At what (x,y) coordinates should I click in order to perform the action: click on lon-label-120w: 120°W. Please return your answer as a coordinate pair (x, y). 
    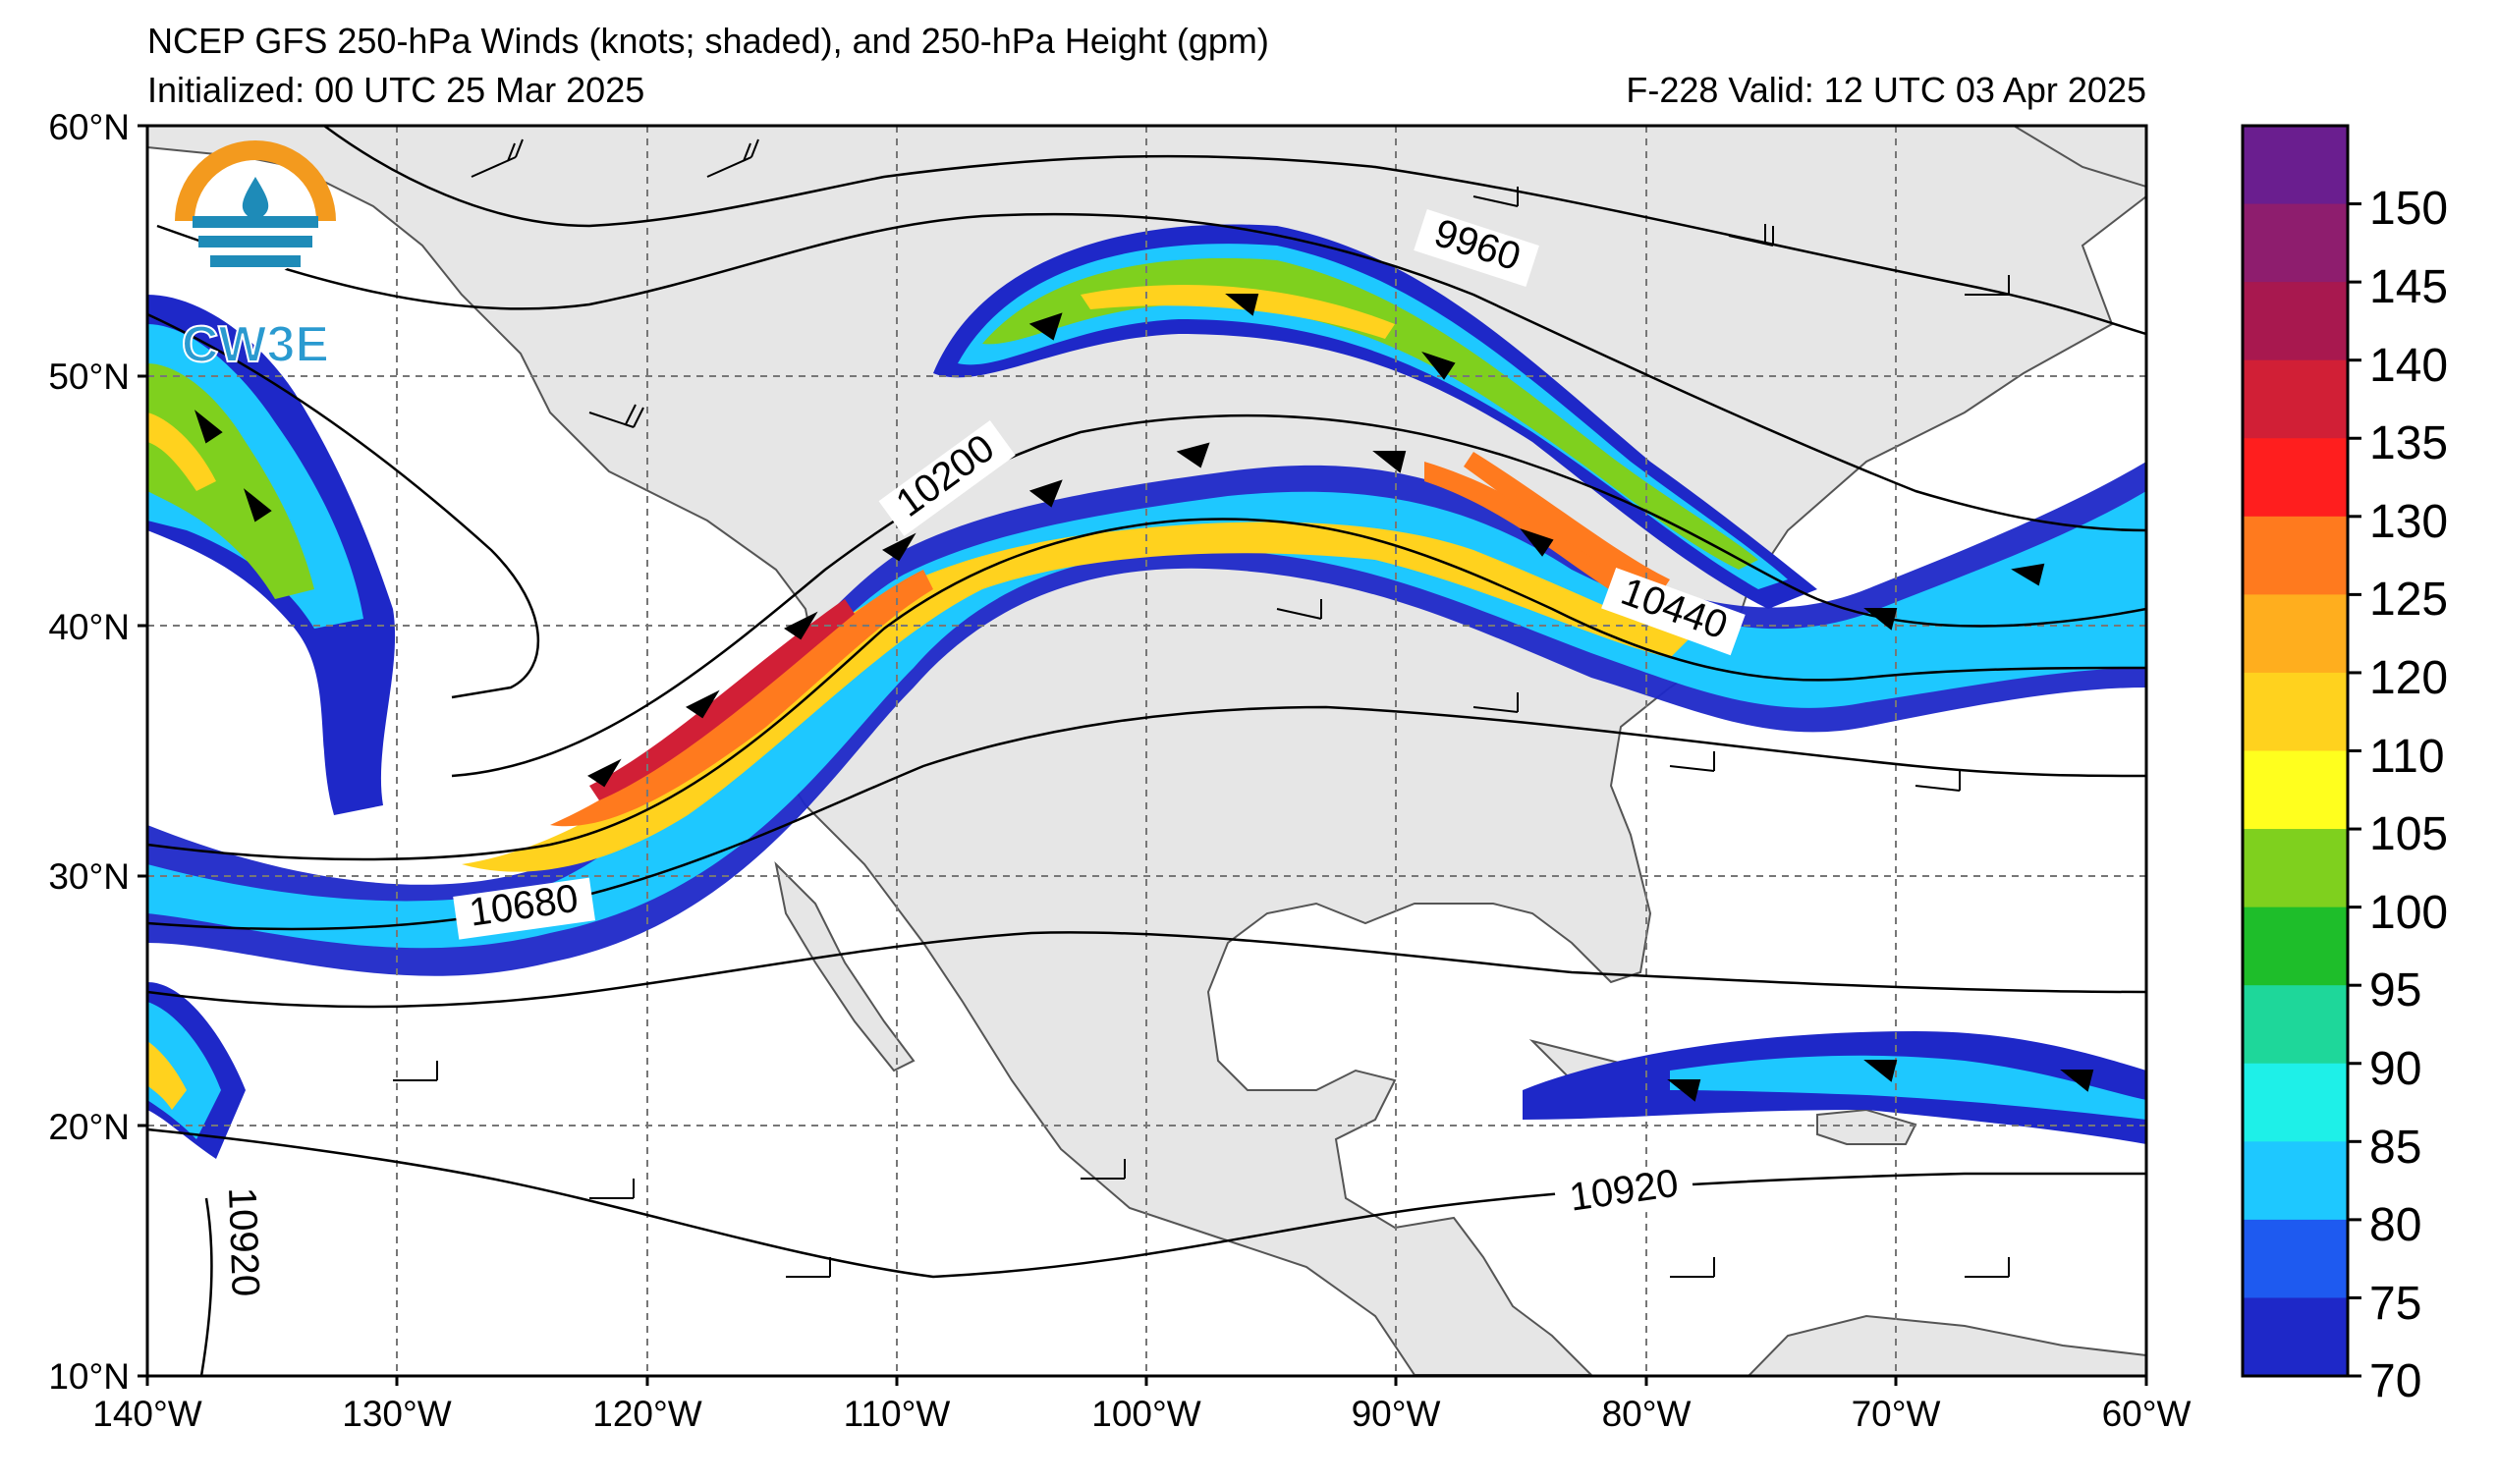
    Looking at the image, I should click on (647, 1414).